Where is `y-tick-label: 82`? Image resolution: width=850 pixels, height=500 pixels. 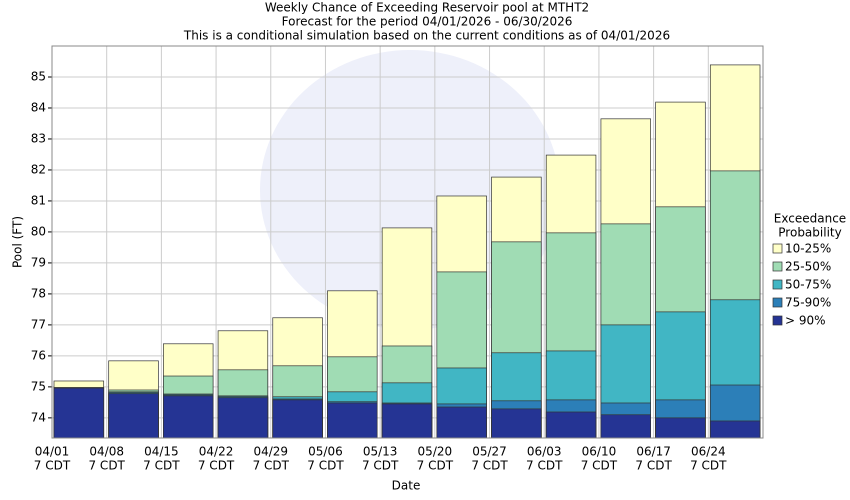 y-tick-label: 82 is located at coordinates (38, 169).